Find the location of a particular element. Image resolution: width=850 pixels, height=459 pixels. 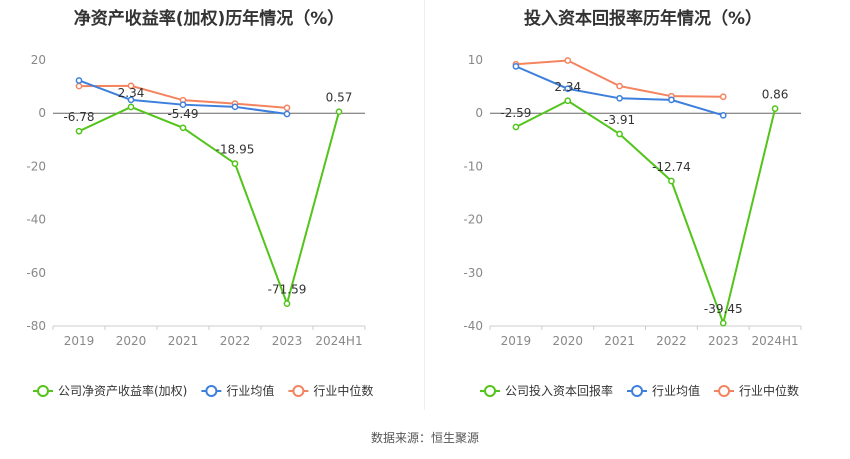

x-tick-label-roe-4: 2023 is located at coordinates (287, 341).